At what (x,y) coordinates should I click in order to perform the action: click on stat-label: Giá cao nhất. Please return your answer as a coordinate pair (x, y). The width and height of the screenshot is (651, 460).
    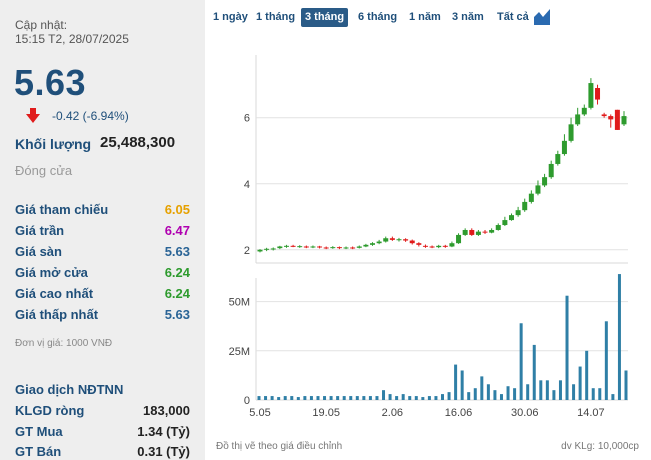
    Looking at the image, I should click on (54, 293).